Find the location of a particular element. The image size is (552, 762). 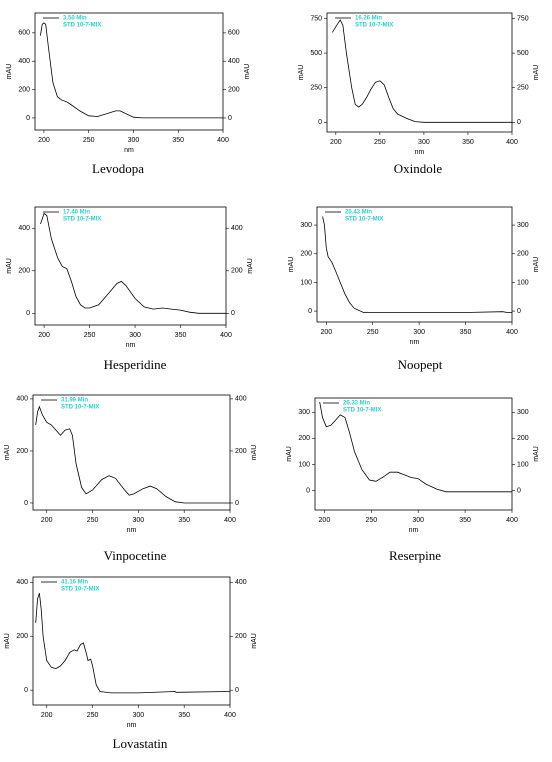

y-tick-label: 300 is located at coordinates (304, 412).